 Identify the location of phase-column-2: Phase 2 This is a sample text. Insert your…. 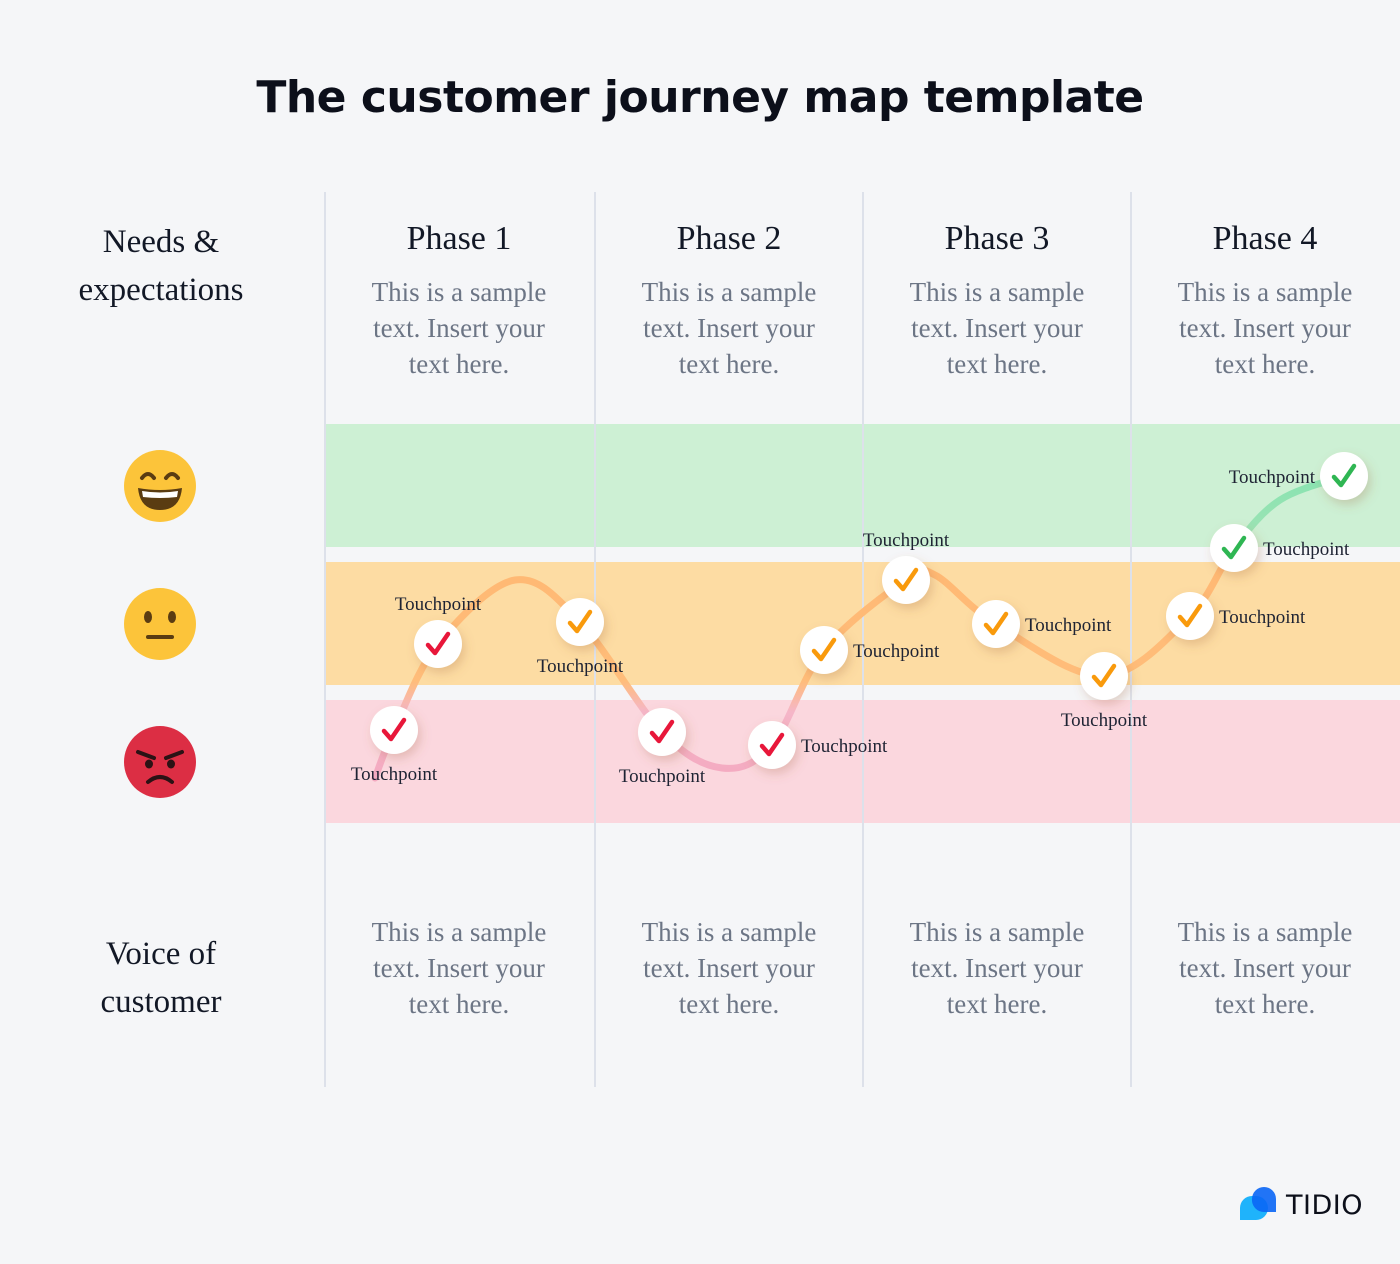
(729, 301).